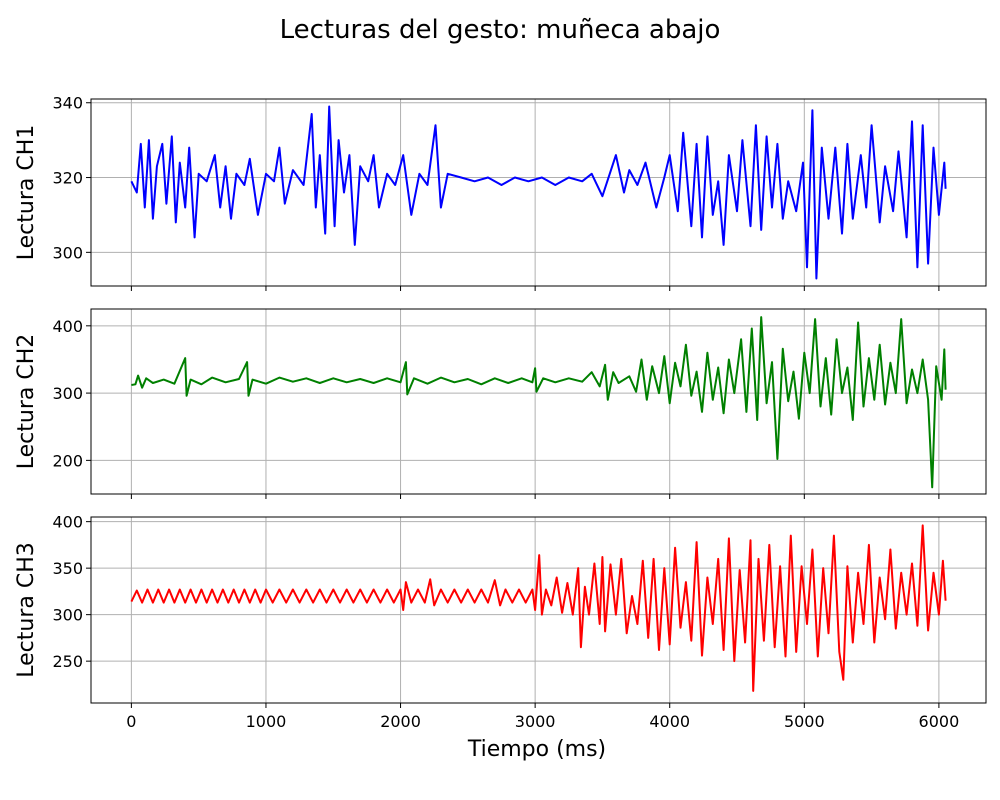 This screenshot has width=1000, height=800. Describe the element at coordinates (131, 721) in the screenshot. I see `x-tick-label: 0` at that location.